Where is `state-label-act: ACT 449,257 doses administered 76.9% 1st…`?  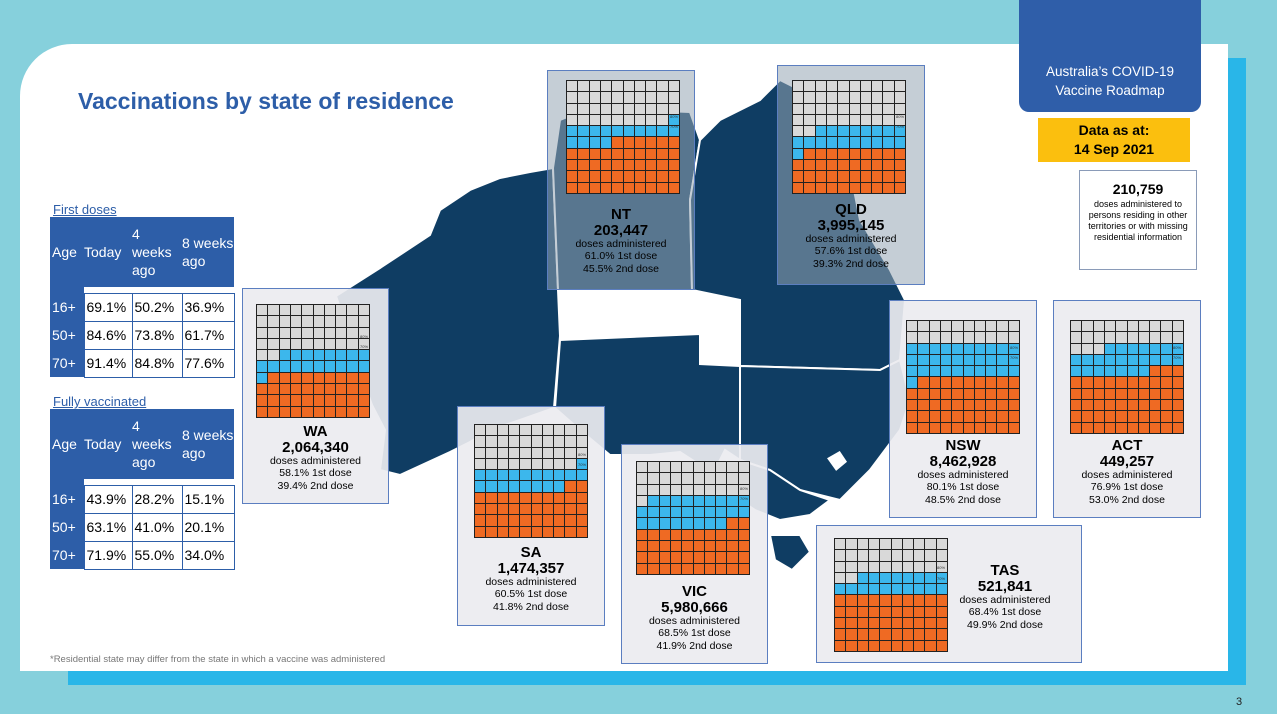 state-label-act: ACT 449,257 doses administered 76.9% 1st… is located at coordinates (1127, 472).